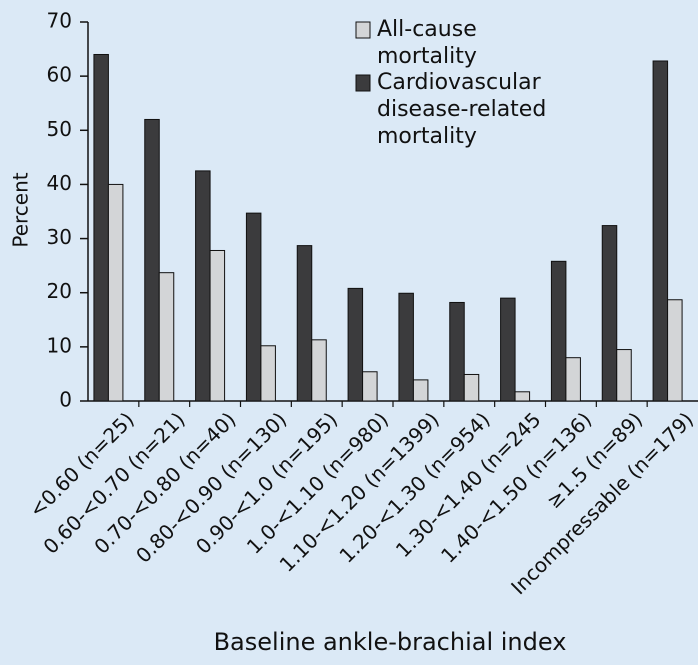  What do you see at coordinates (427, 43) in the screenshot?
I see `legend-label: All-cause mortality` at bounding box center [427, 43].